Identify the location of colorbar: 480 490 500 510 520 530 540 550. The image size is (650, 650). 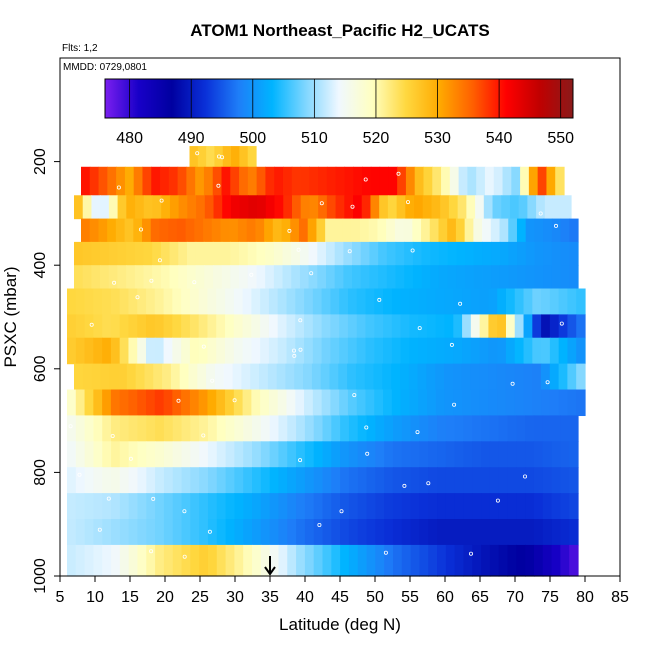
(339, 112).